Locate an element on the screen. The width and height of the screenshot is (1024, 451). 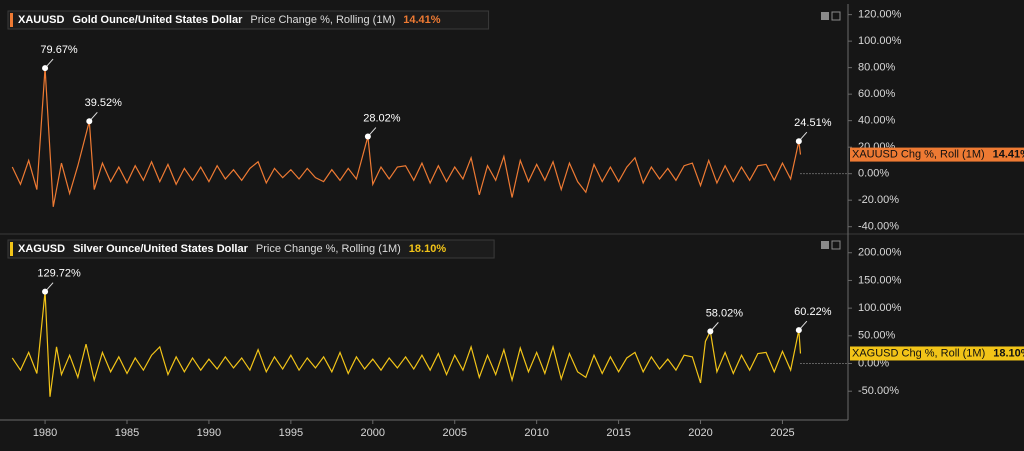
x-tick-label: 2020 is located at coordinates (700, 433).